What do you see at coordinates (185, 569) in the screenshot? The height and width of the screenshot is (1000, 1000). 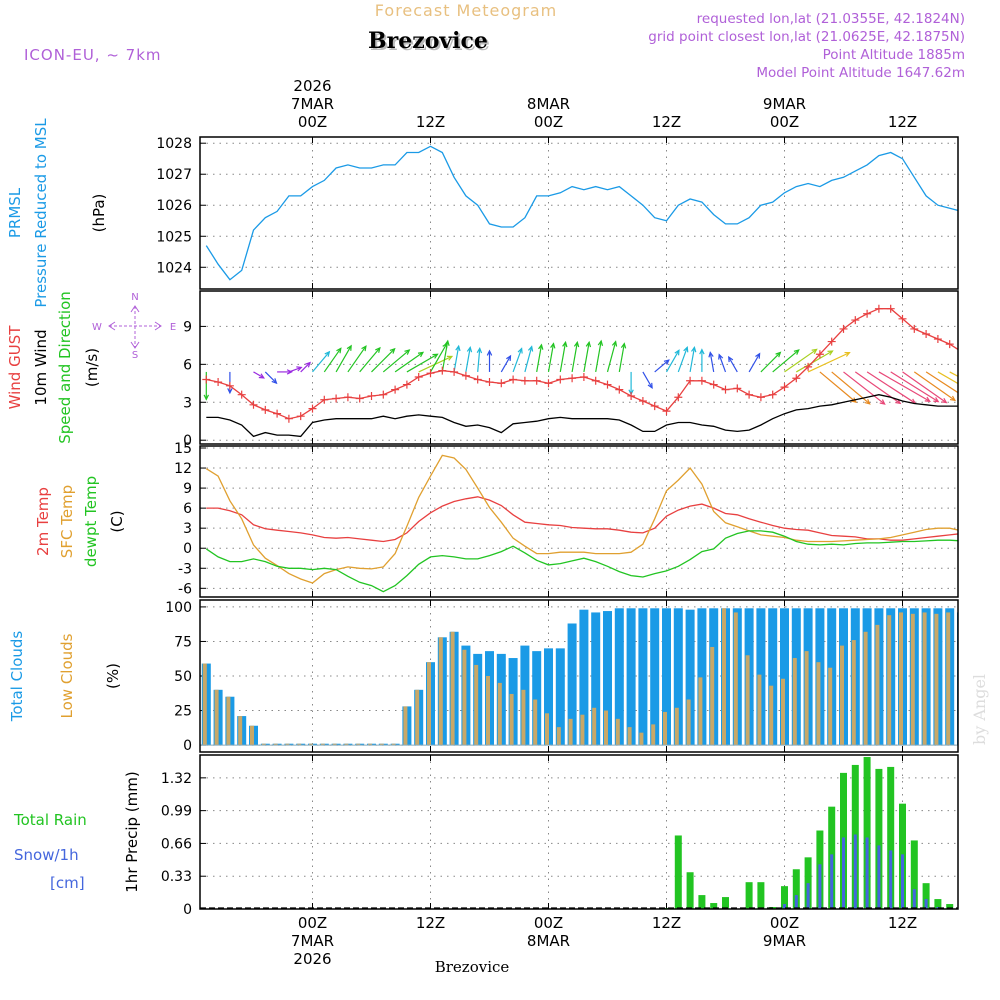 I see `y-tick-label: -3` at bounding box center [185, 569].